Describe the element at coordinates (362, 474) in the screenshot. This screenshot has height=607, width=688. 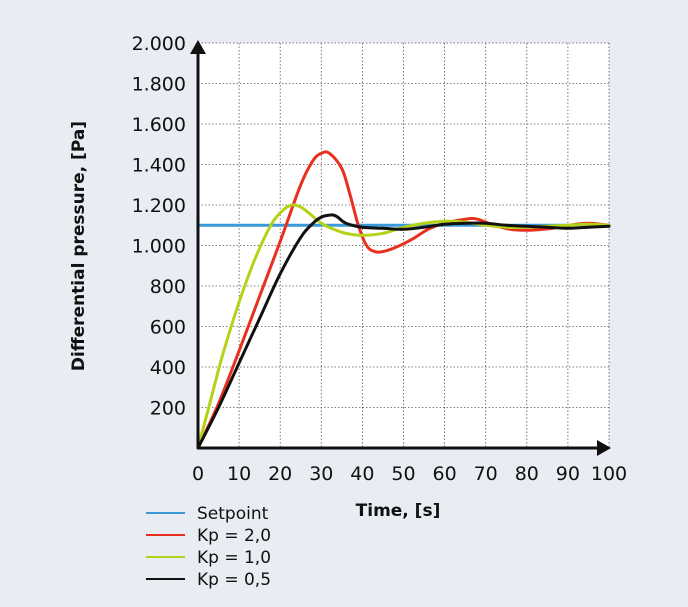
I see `x-tick-label: 40` at that location.